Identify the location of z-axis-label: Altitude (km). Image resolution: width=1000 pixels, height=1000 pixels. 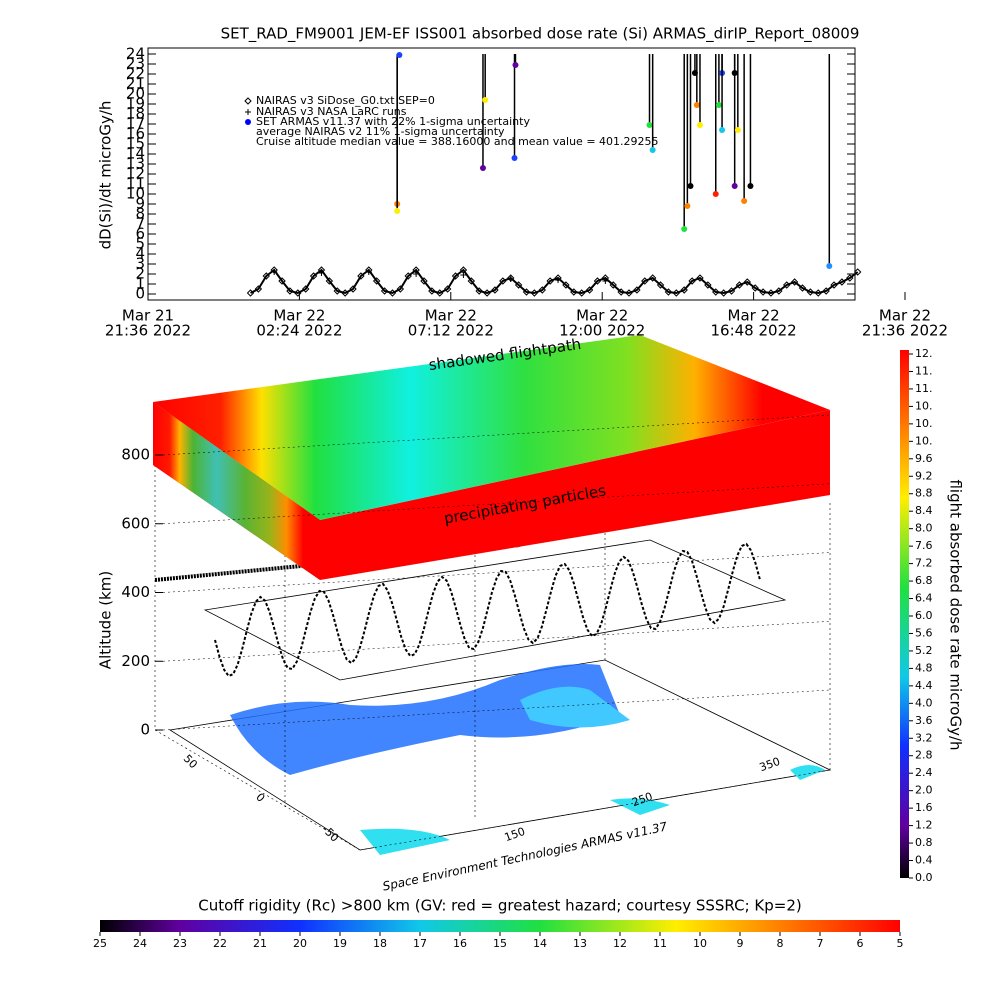
(106, 620).